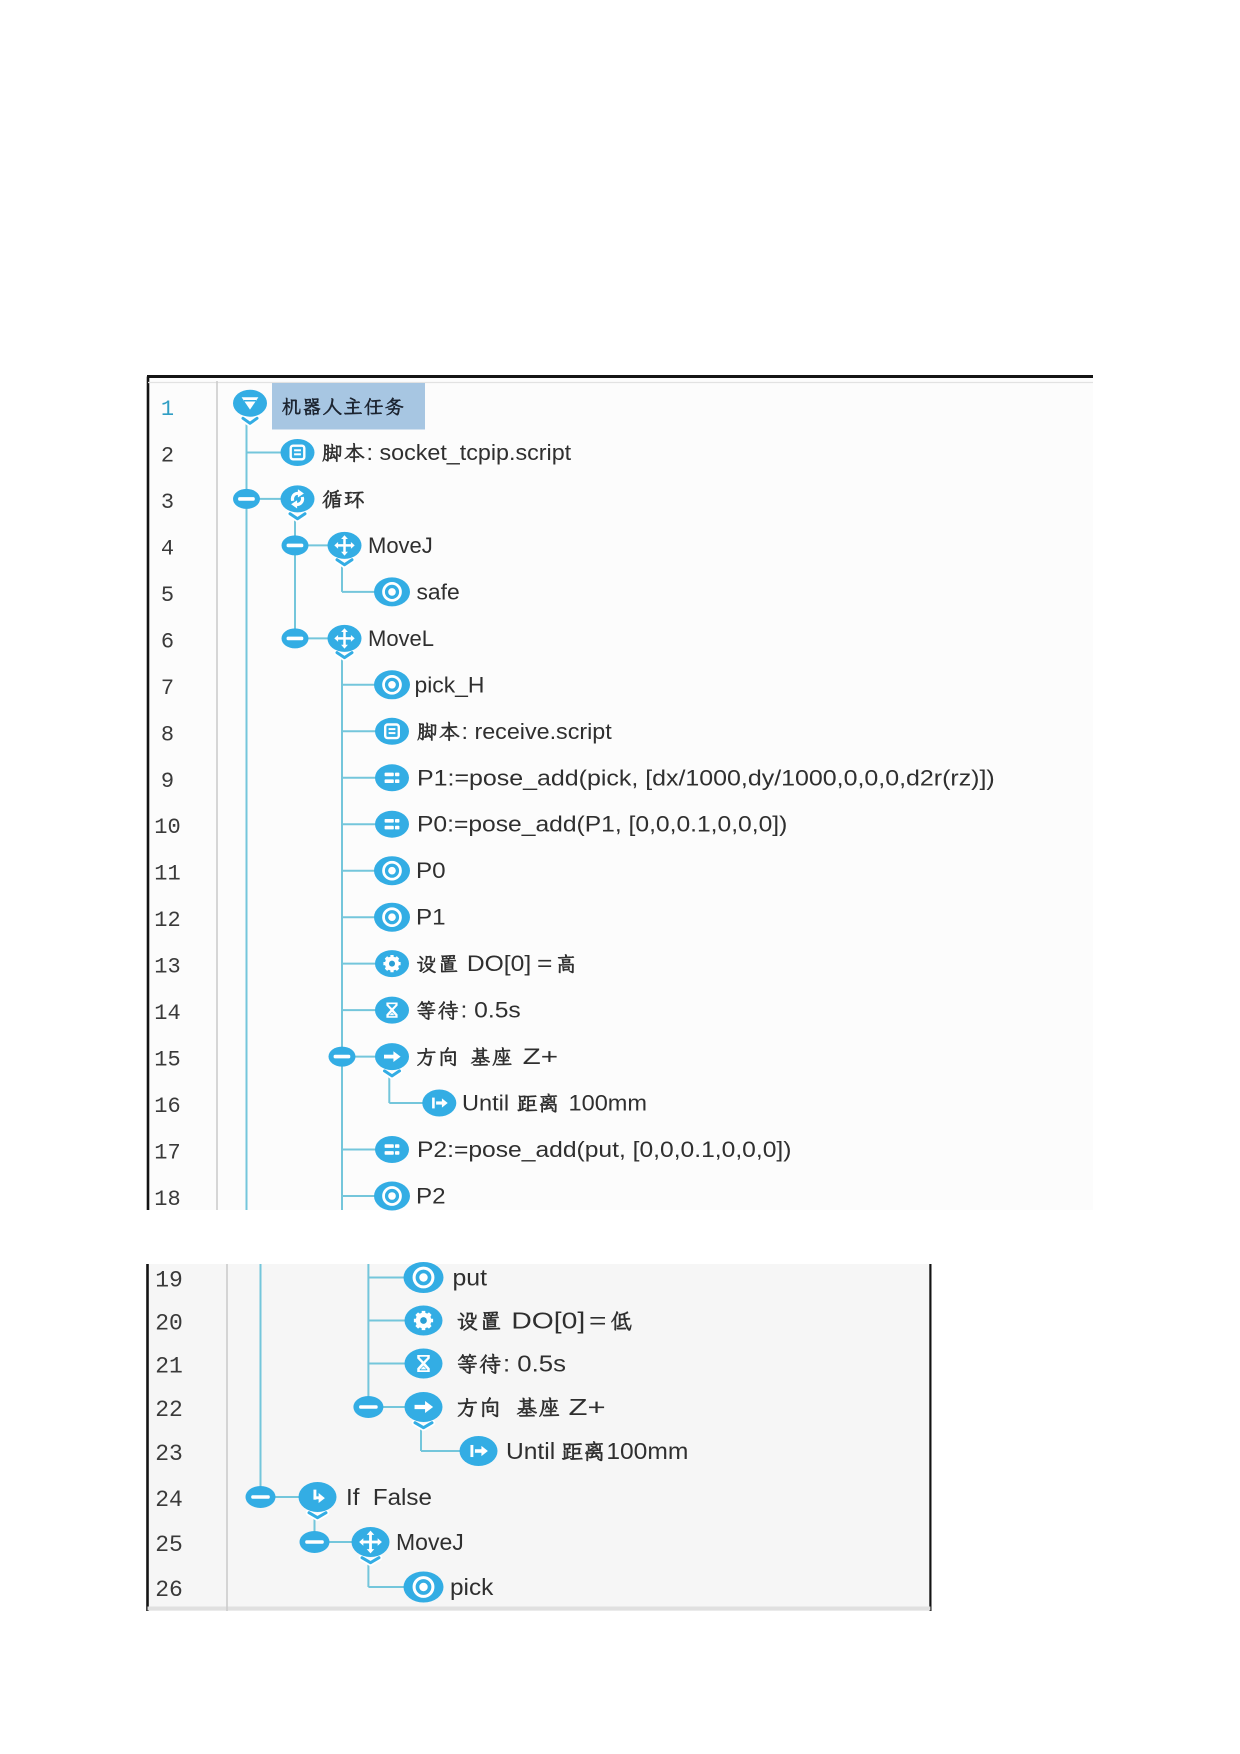  What do you see at coordinates (169, 1324) in the screenshot?
I see `svg-text: 20` at bounding box center [169, 1324].